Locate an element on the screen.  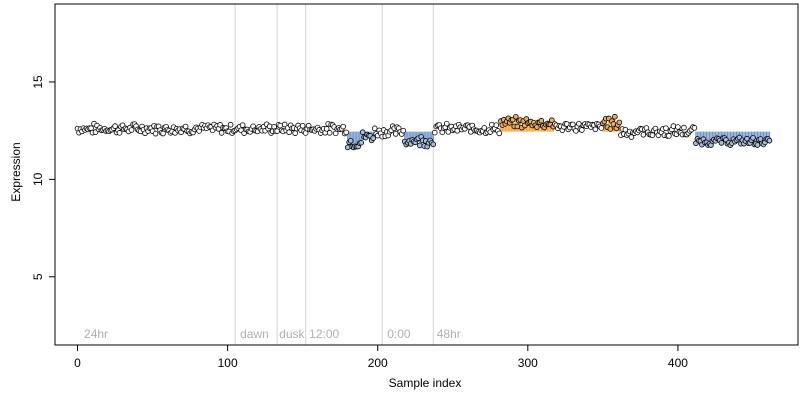
annotation-48hr: 48hr is located at coordinates (449, 334).